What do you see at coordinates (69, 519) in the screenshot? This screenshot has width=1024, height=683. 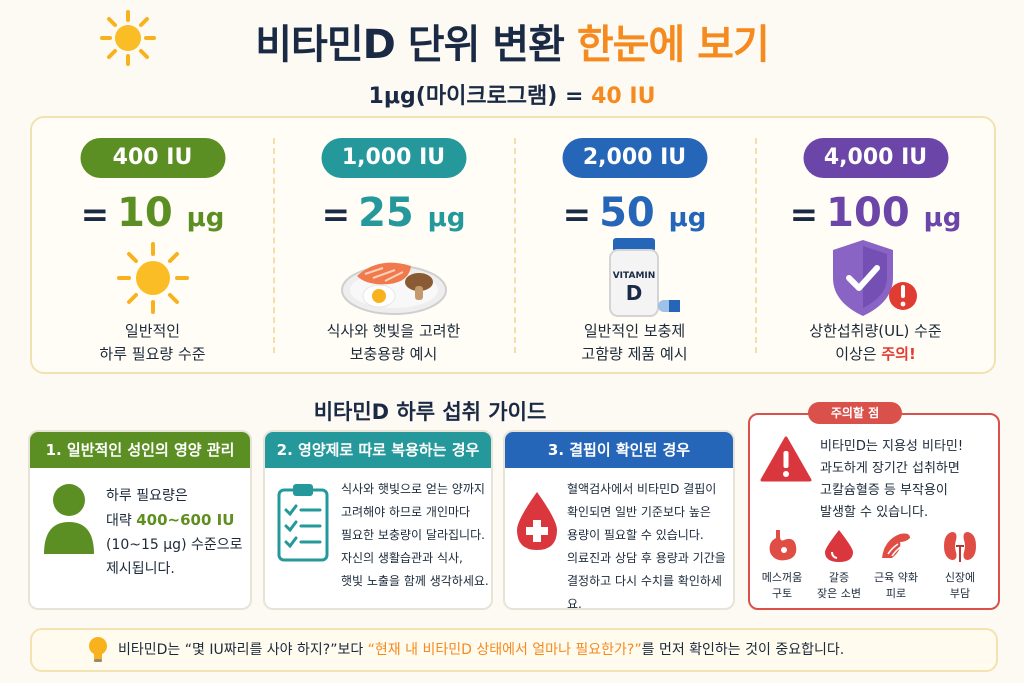 I see `person-icon` at bounding box center [69, 519].